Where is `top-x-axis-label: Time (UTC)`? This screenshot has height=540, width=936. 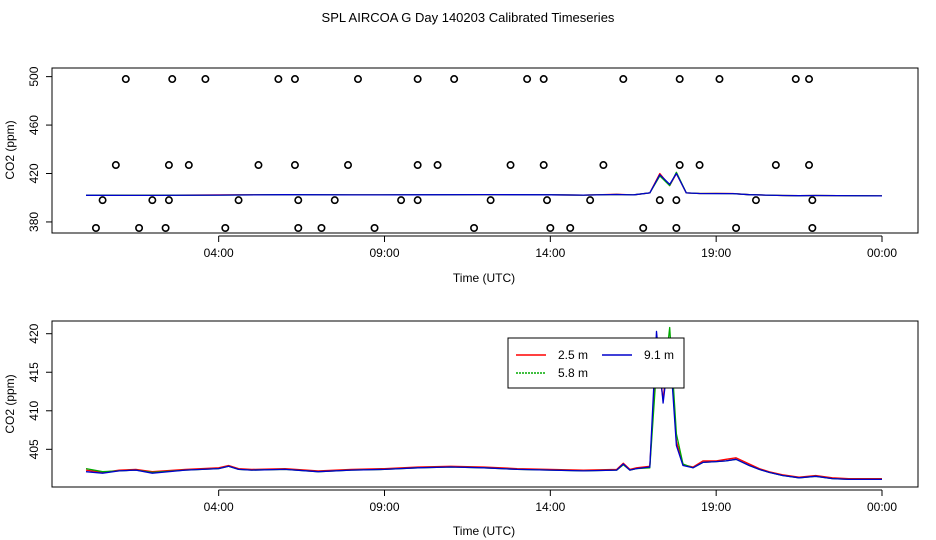 top-x-axis-label: Time (UTC) is located at coordinates (484, 278).